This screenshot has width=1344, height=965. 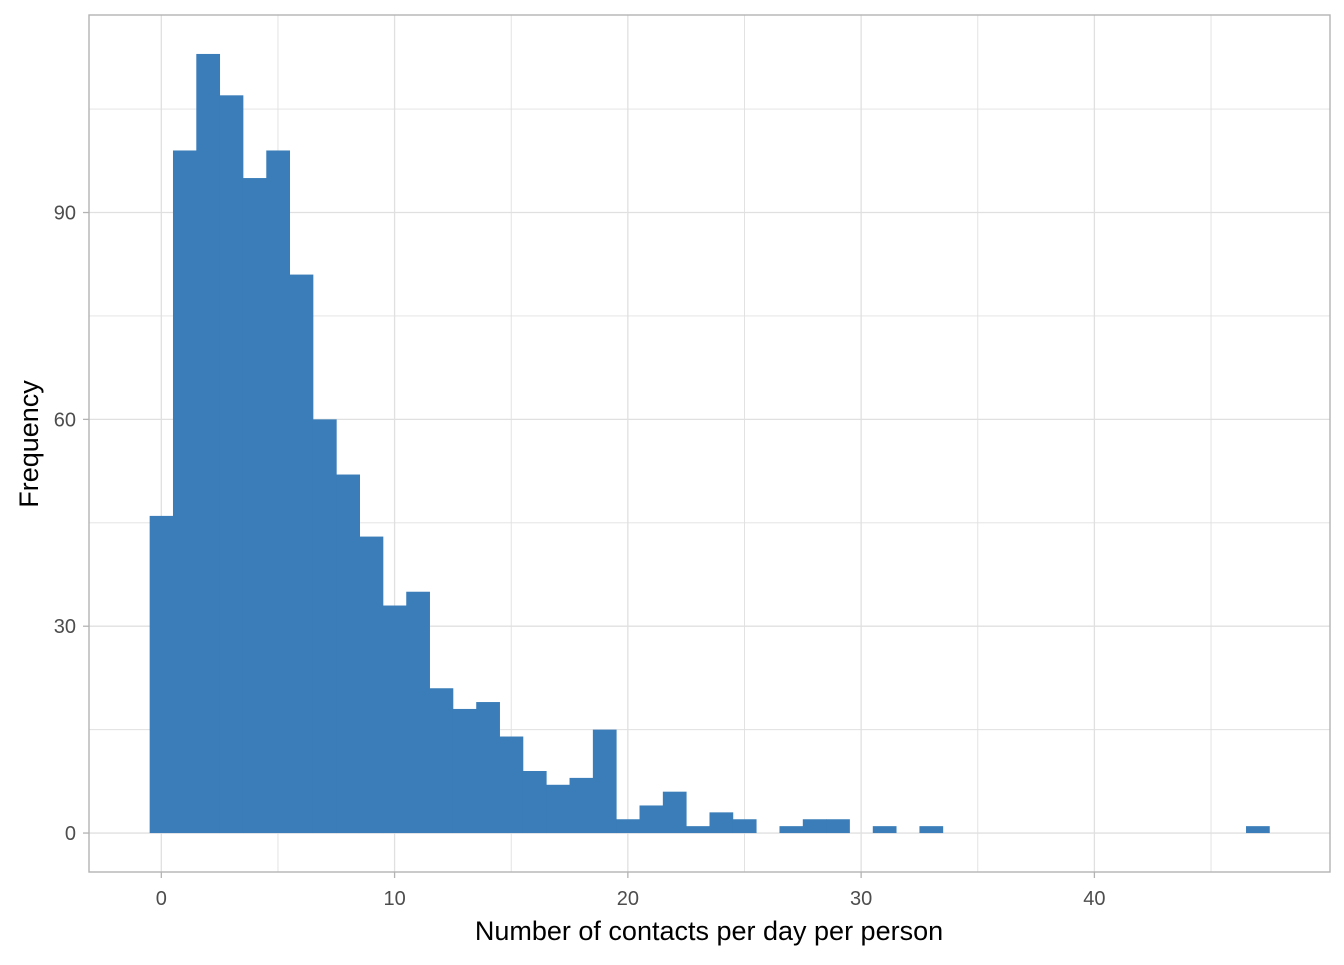 What do you see at coordinates (29, 444) in the screenshot?
I see `y-axis-title: Frequency` at bounding box center [29, 444].